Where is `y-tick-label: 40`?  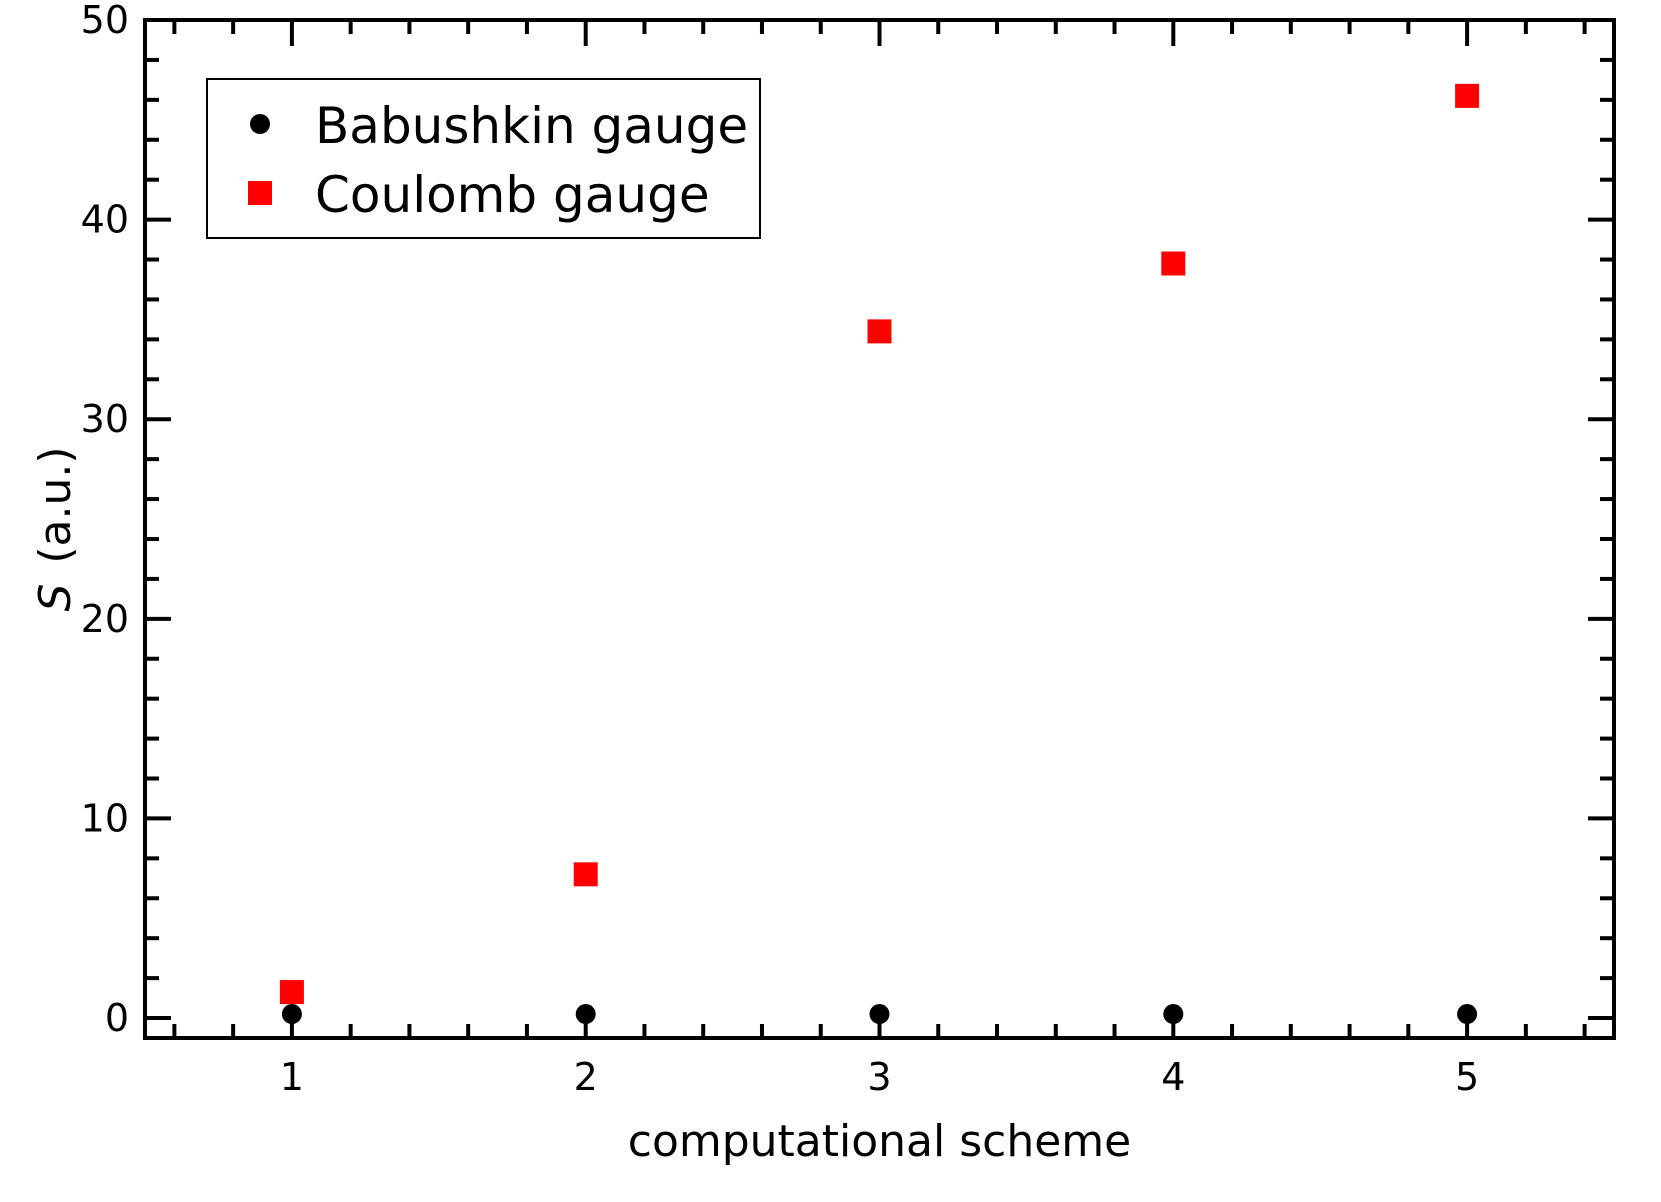
y-tick-label: 40 is located at coordinates (105, 220).